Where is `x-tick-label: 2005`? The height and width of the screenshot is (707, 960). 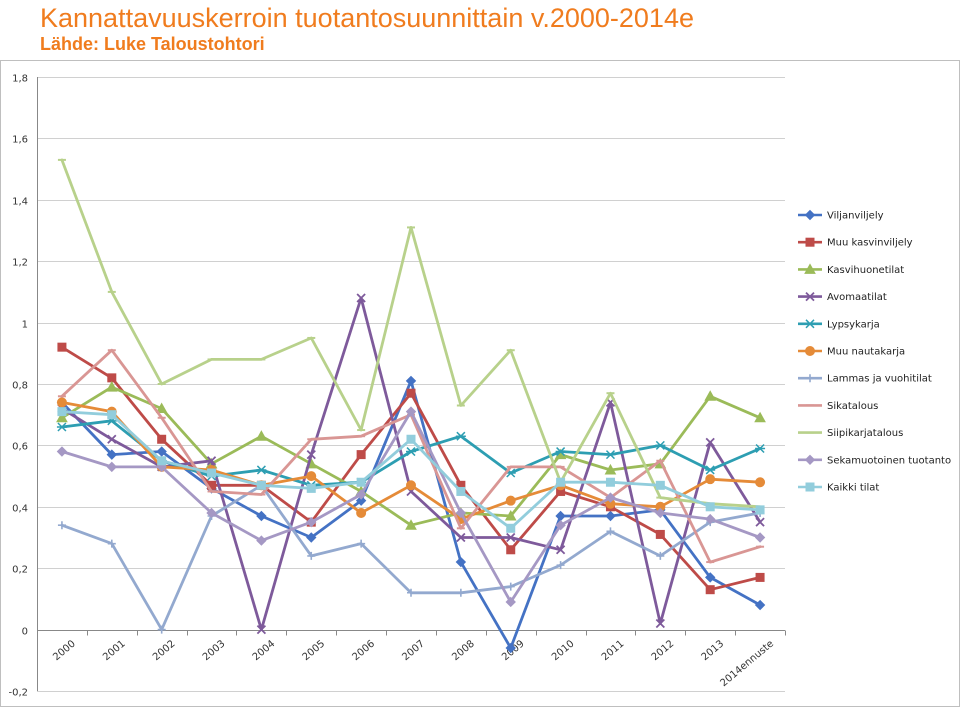 x-tick-label: 2005 is located at coordinates (314, 650).